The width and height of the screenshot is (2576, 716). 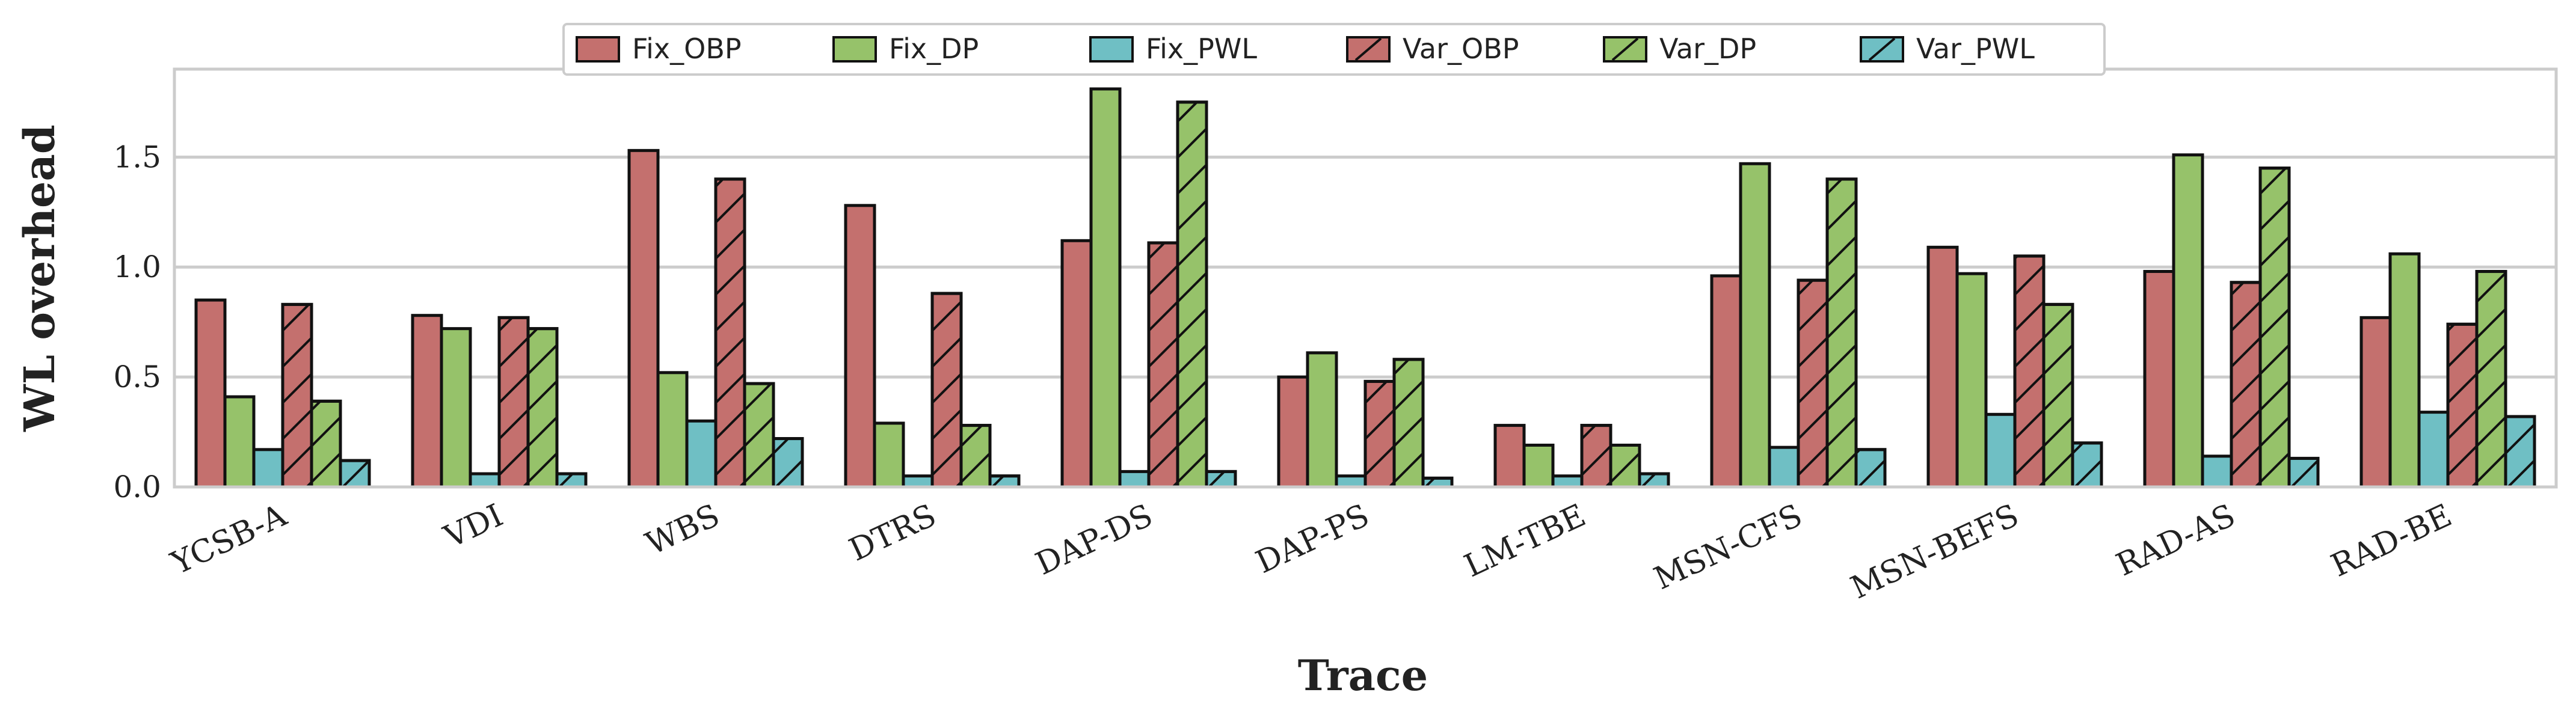 What do you see at coordinates (1708, 48) in the screenshot?
I see `legend-label: Var_DP` at bounding box center [1708, 48].